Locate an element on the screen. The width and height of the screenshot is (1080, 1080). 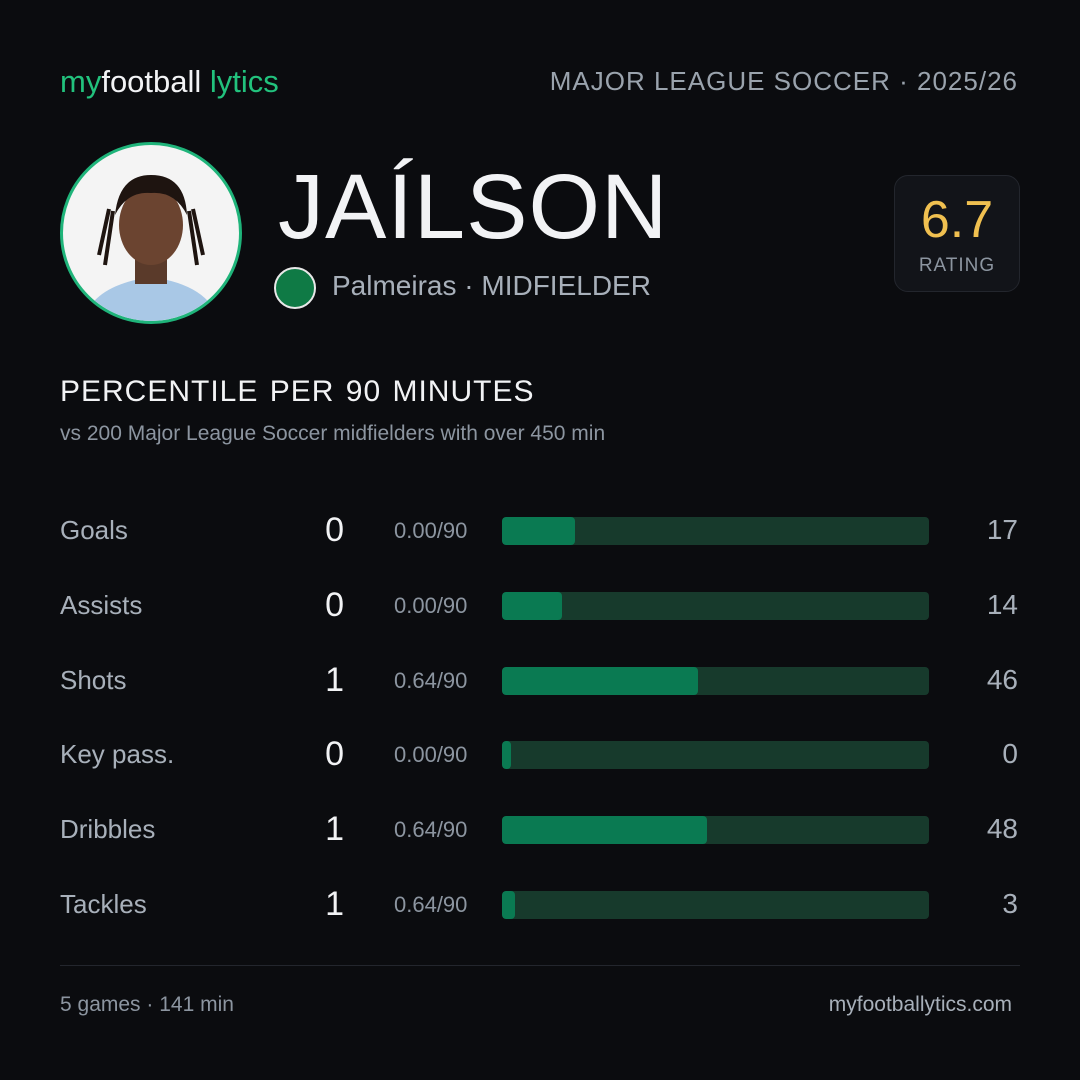
photo-art is located at coordinates (151, 248).